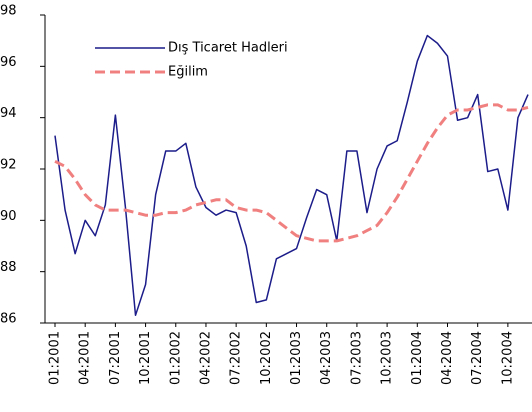  What do you see at coordinates (477, 358) in the screenshot?
I see `x-tick-label: 07:2004` at bounding box center [477, 358].